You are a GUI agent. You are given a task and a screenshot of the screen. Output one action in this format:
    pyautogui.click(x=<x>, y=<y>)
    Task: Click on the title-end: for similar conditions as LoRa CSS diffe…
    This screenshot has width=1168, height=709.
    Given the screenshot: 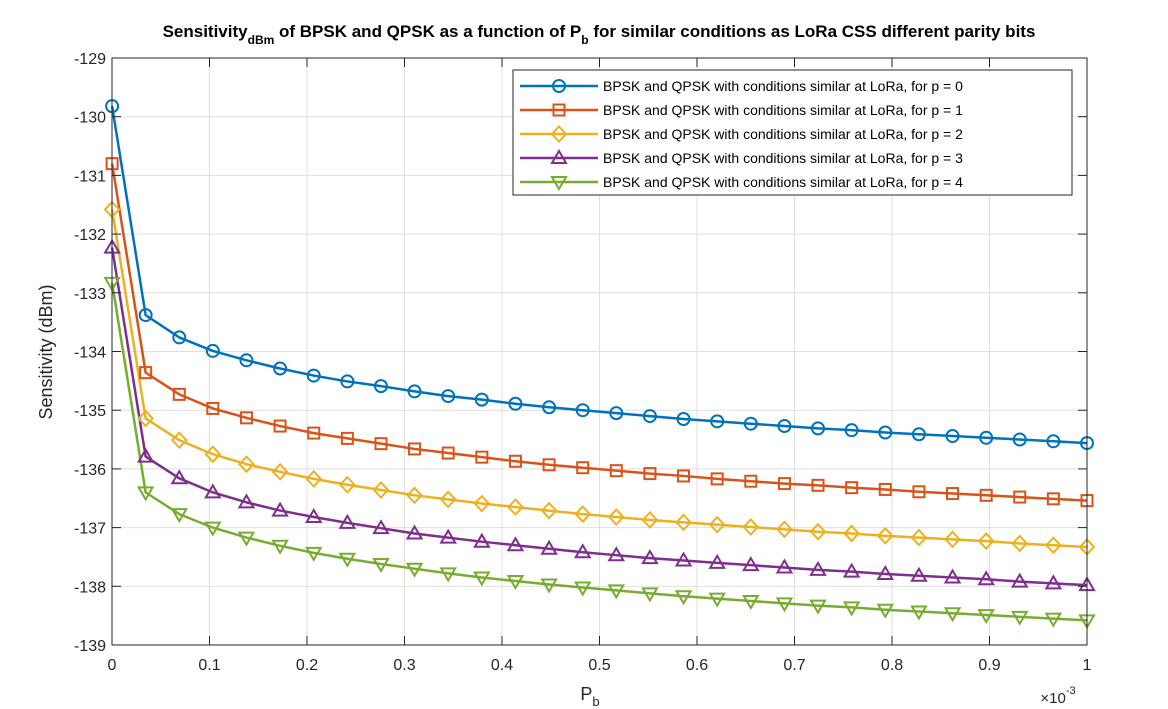 What is the action you would take?
    pyautogui.click(x=812, y=31)
    